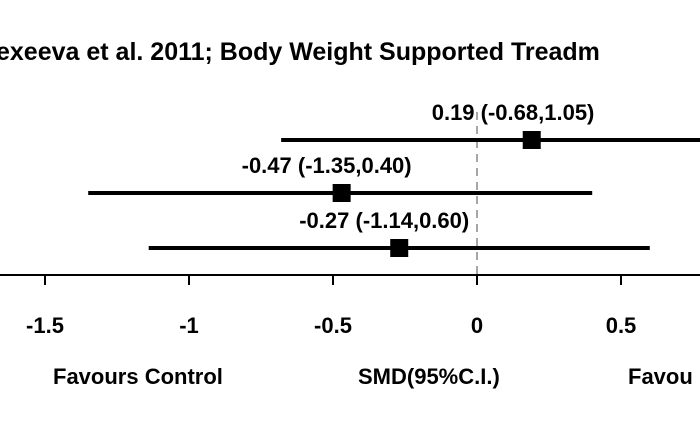  What do you see at coordinates (333, 325) in the screenshot?
I see `x-tick-label-3: -0.5` at bounding box center [333, 325].